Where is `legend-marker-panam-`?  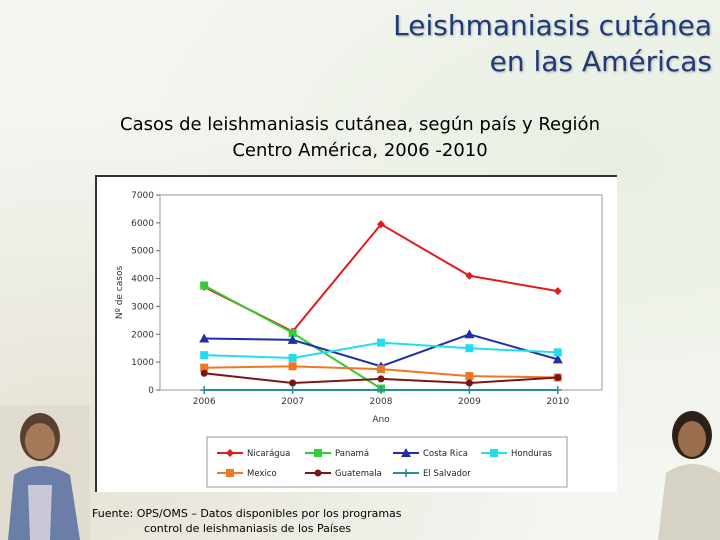
legend-marker-panam- is located at coordinates (318, 453).